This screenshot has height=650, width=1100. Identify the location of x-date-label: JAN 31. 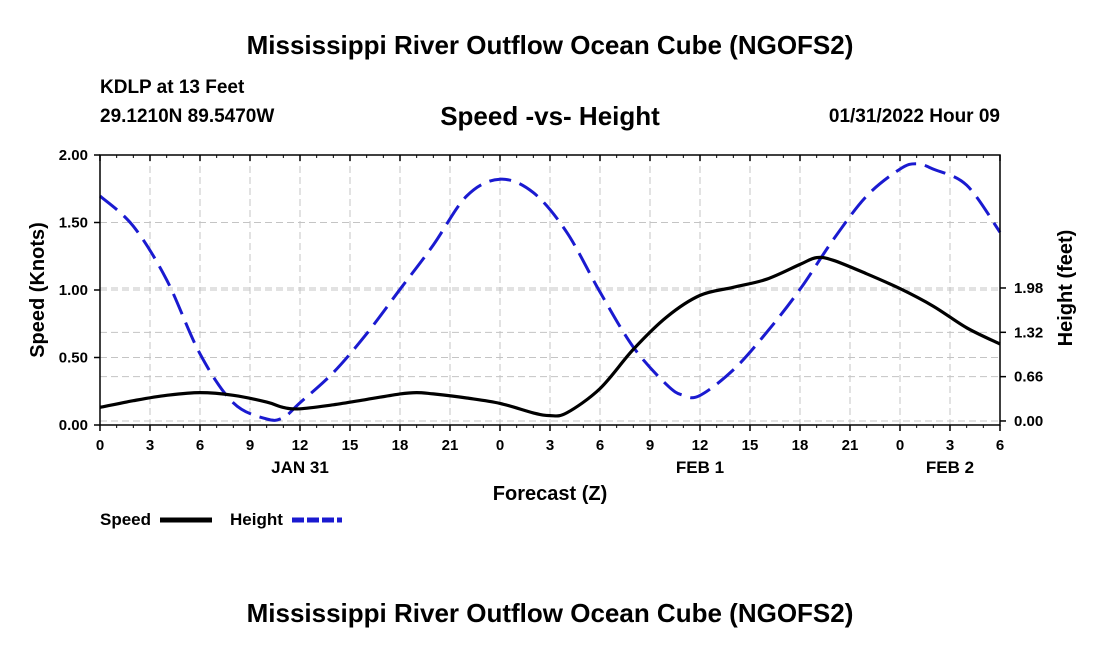
(300, 467).